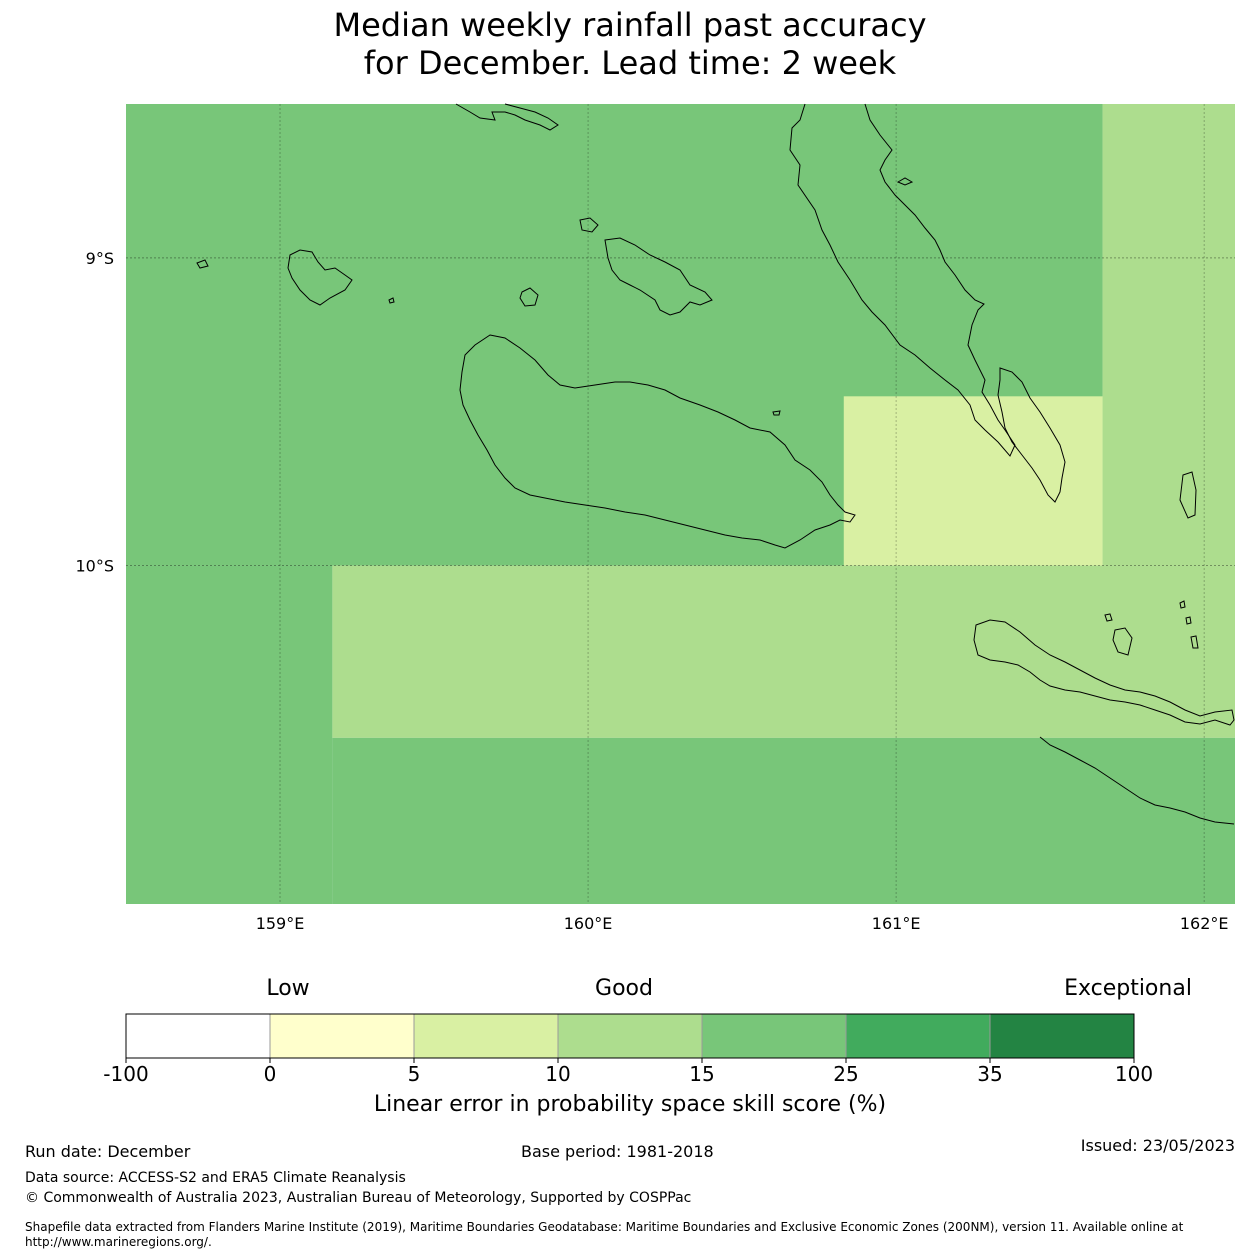  Describe the element at coordinates (617, 1151) in the screenshot. I see `base-period: Base period: 1981-2018` at that location.